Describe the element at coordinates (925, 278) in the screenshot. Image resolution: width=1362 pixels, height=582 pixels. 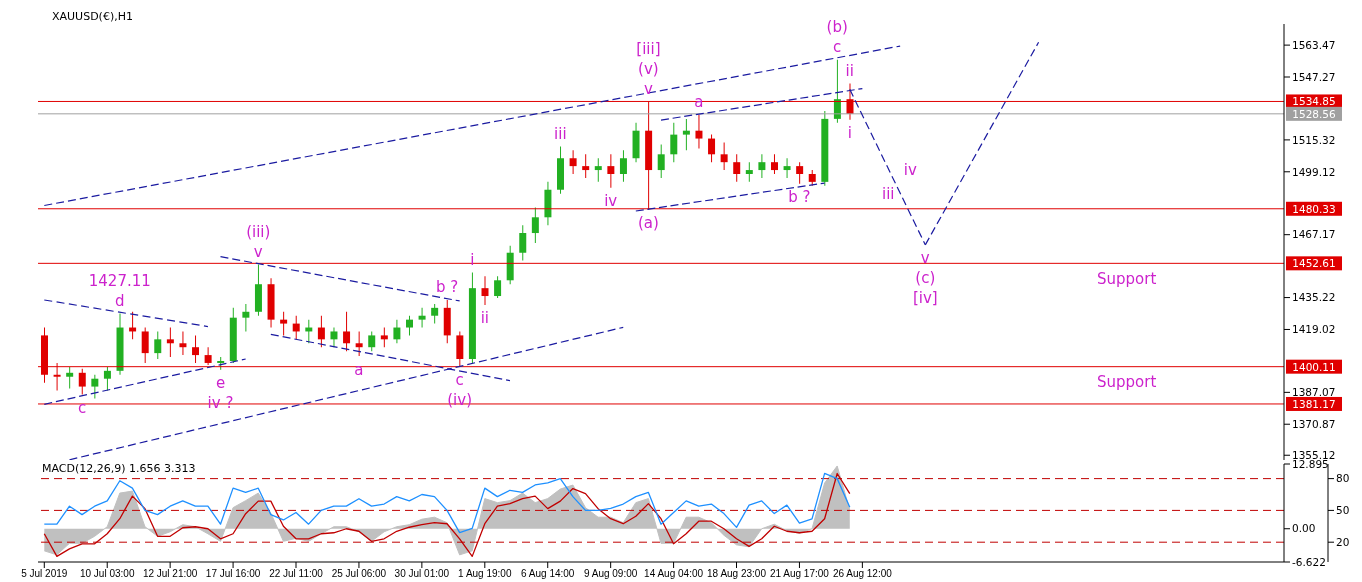
I see `annotation: (c)` at that location.